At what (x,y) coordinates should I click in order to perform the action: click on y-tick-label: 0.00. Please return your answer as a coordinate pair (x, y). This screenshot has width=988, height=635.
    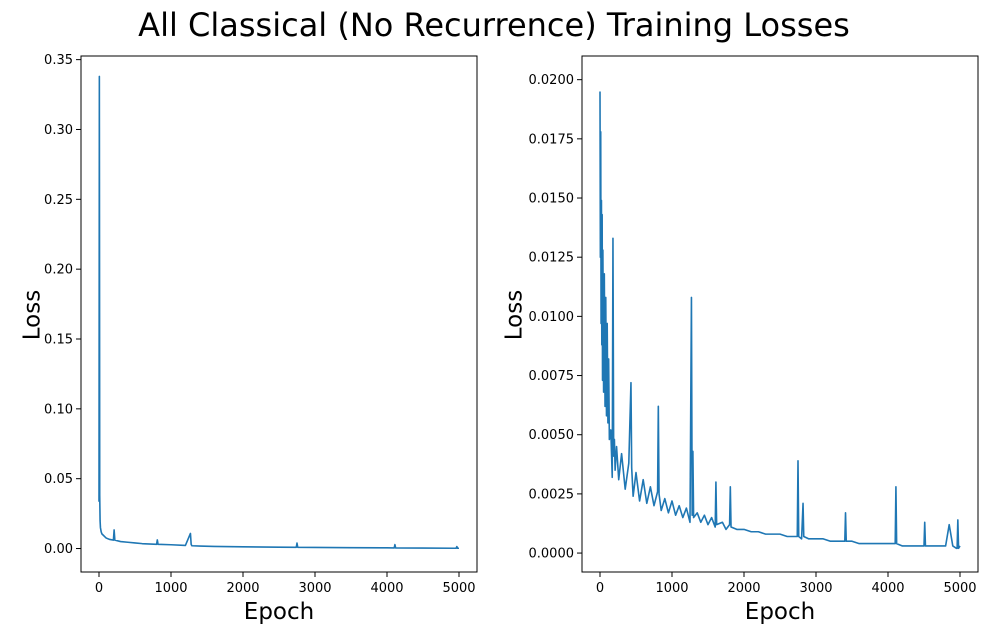
    Looking at the image, I should click on (58, 549).